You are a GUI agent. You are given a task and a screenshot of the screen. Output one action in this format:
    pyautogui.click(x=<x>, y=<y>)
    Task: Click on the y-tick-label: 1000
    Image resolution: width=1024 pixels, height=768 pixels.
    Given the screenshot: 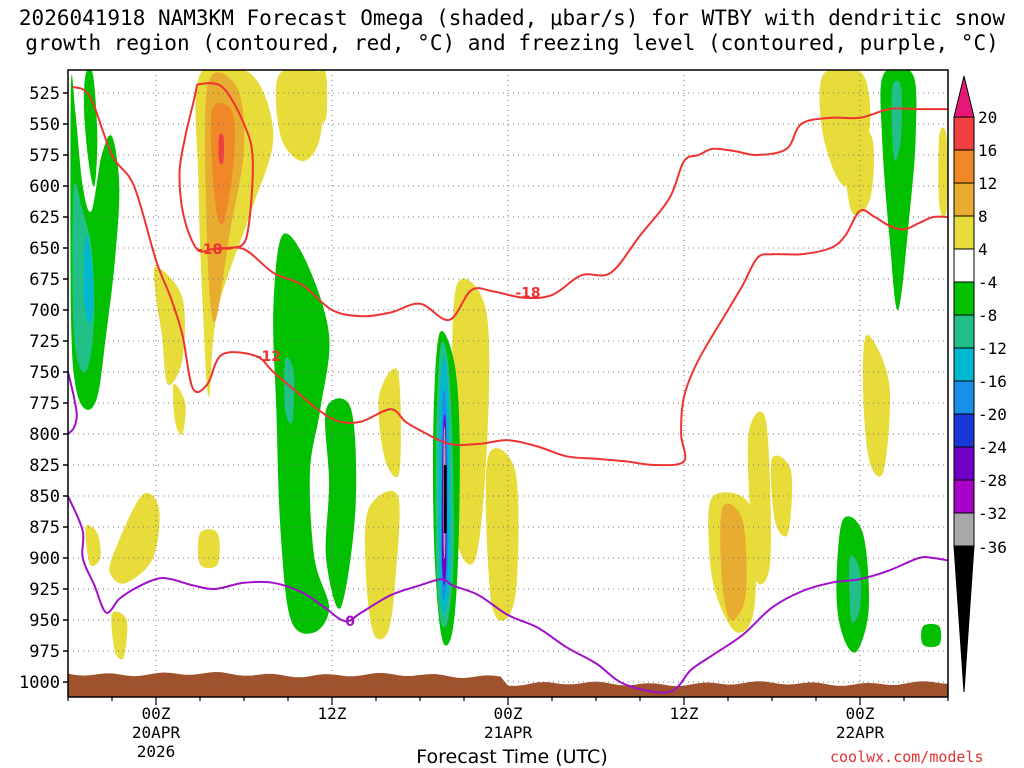 What is the action you would take?
    pyautogui.click(x=39, y=683)
    